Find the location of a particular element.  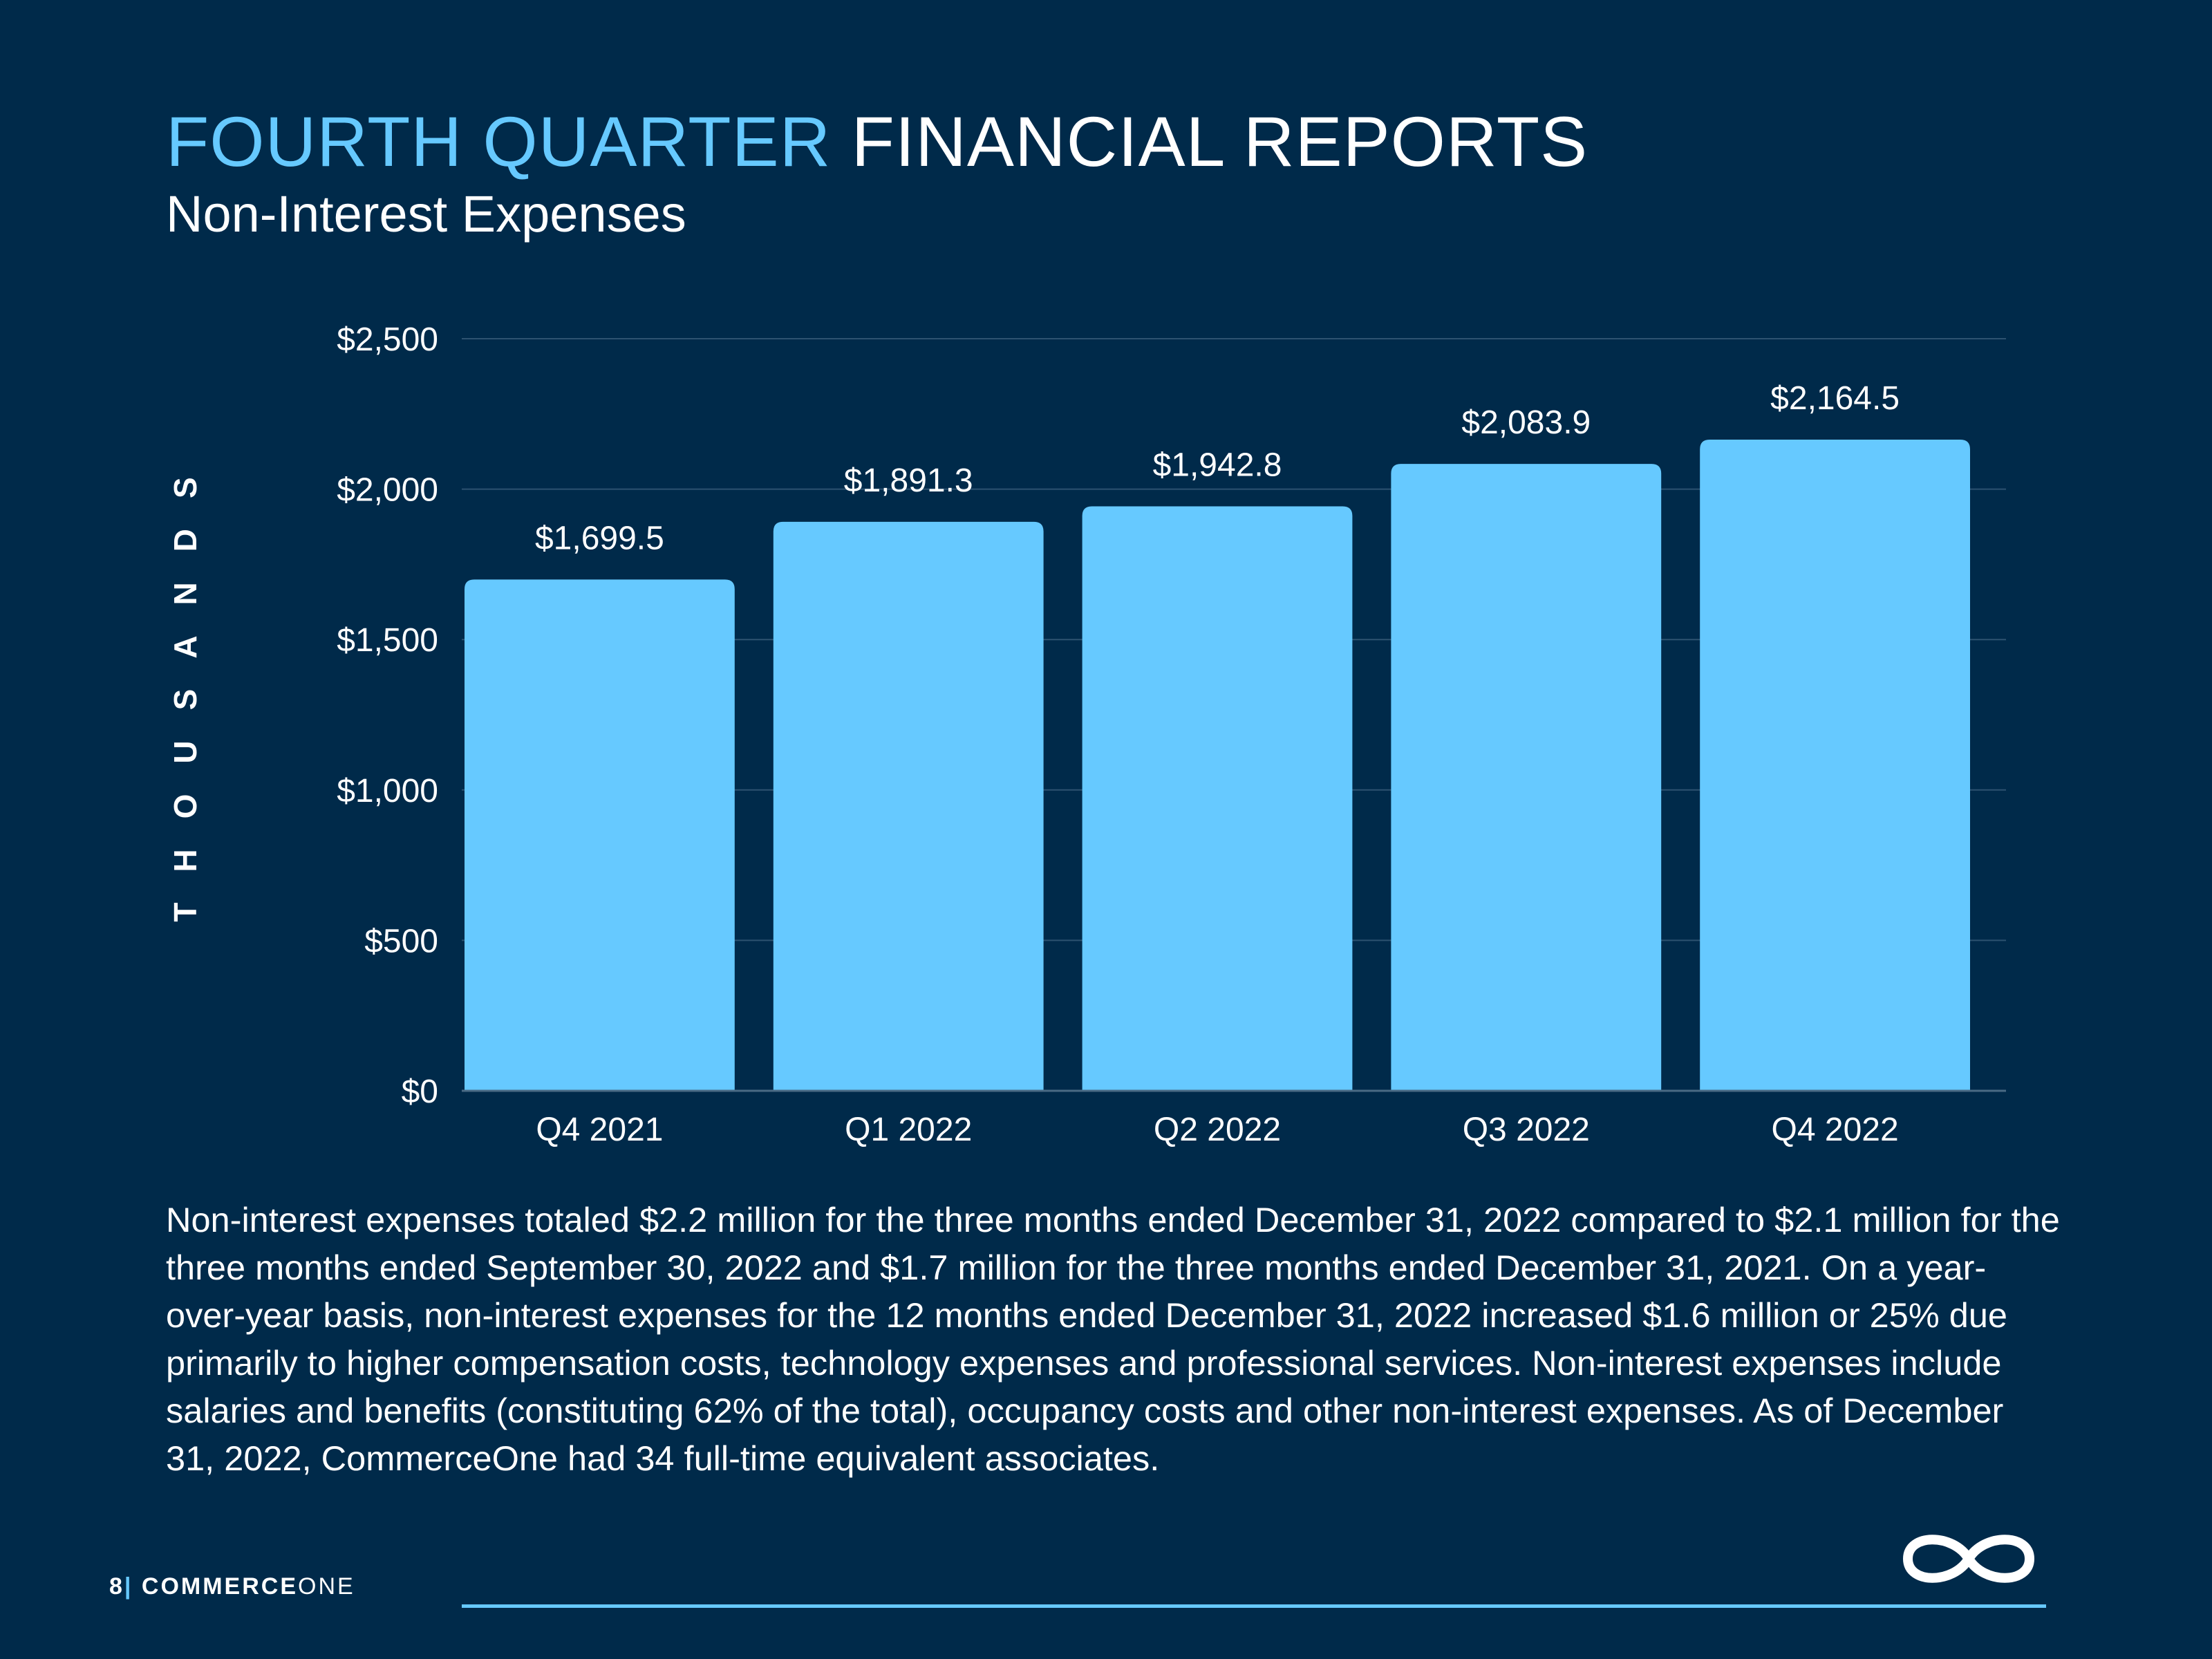

title-rest: FINANCIAL REPORTS is located at coordinates (1209, 141).